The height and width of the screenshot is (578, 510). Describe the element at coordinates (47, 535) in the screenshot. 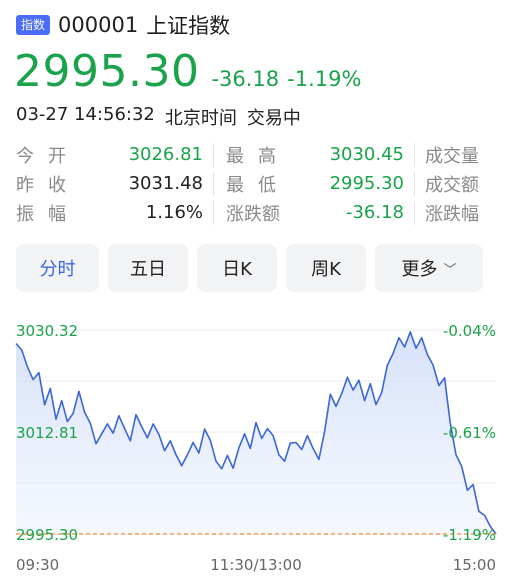

I see `y-tick-label: 2995.30` at that location.